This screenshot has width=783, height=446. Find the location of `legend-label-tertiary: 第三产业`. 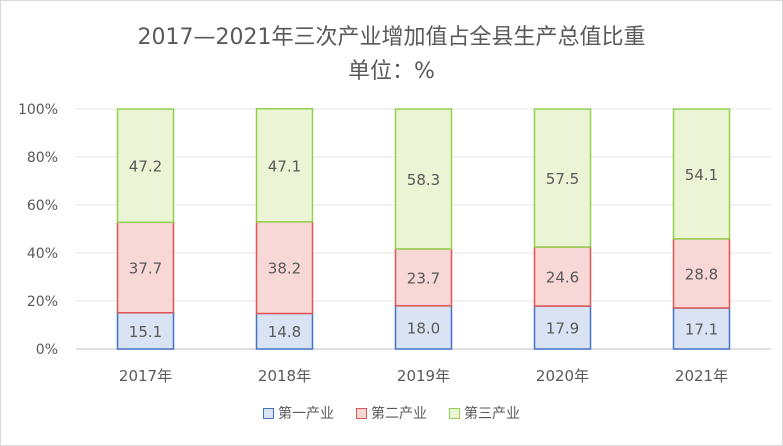

legend-label-tertiary: 第三产业 is located at coordinates (492, 414).